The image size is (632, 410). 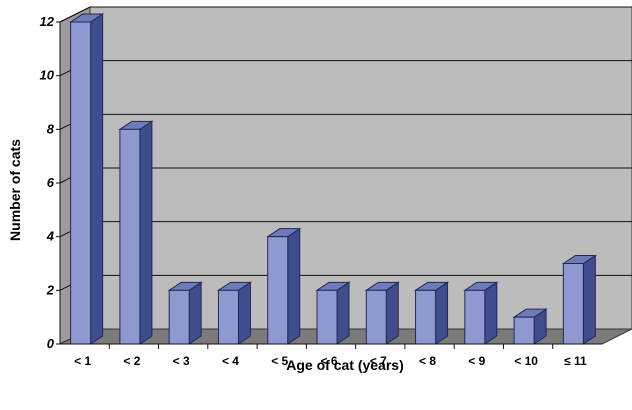 What do you see at coordinates (476, 361) in the screenshot?
I see `x-tick-label: < 9` at bounding box center [476, 361].